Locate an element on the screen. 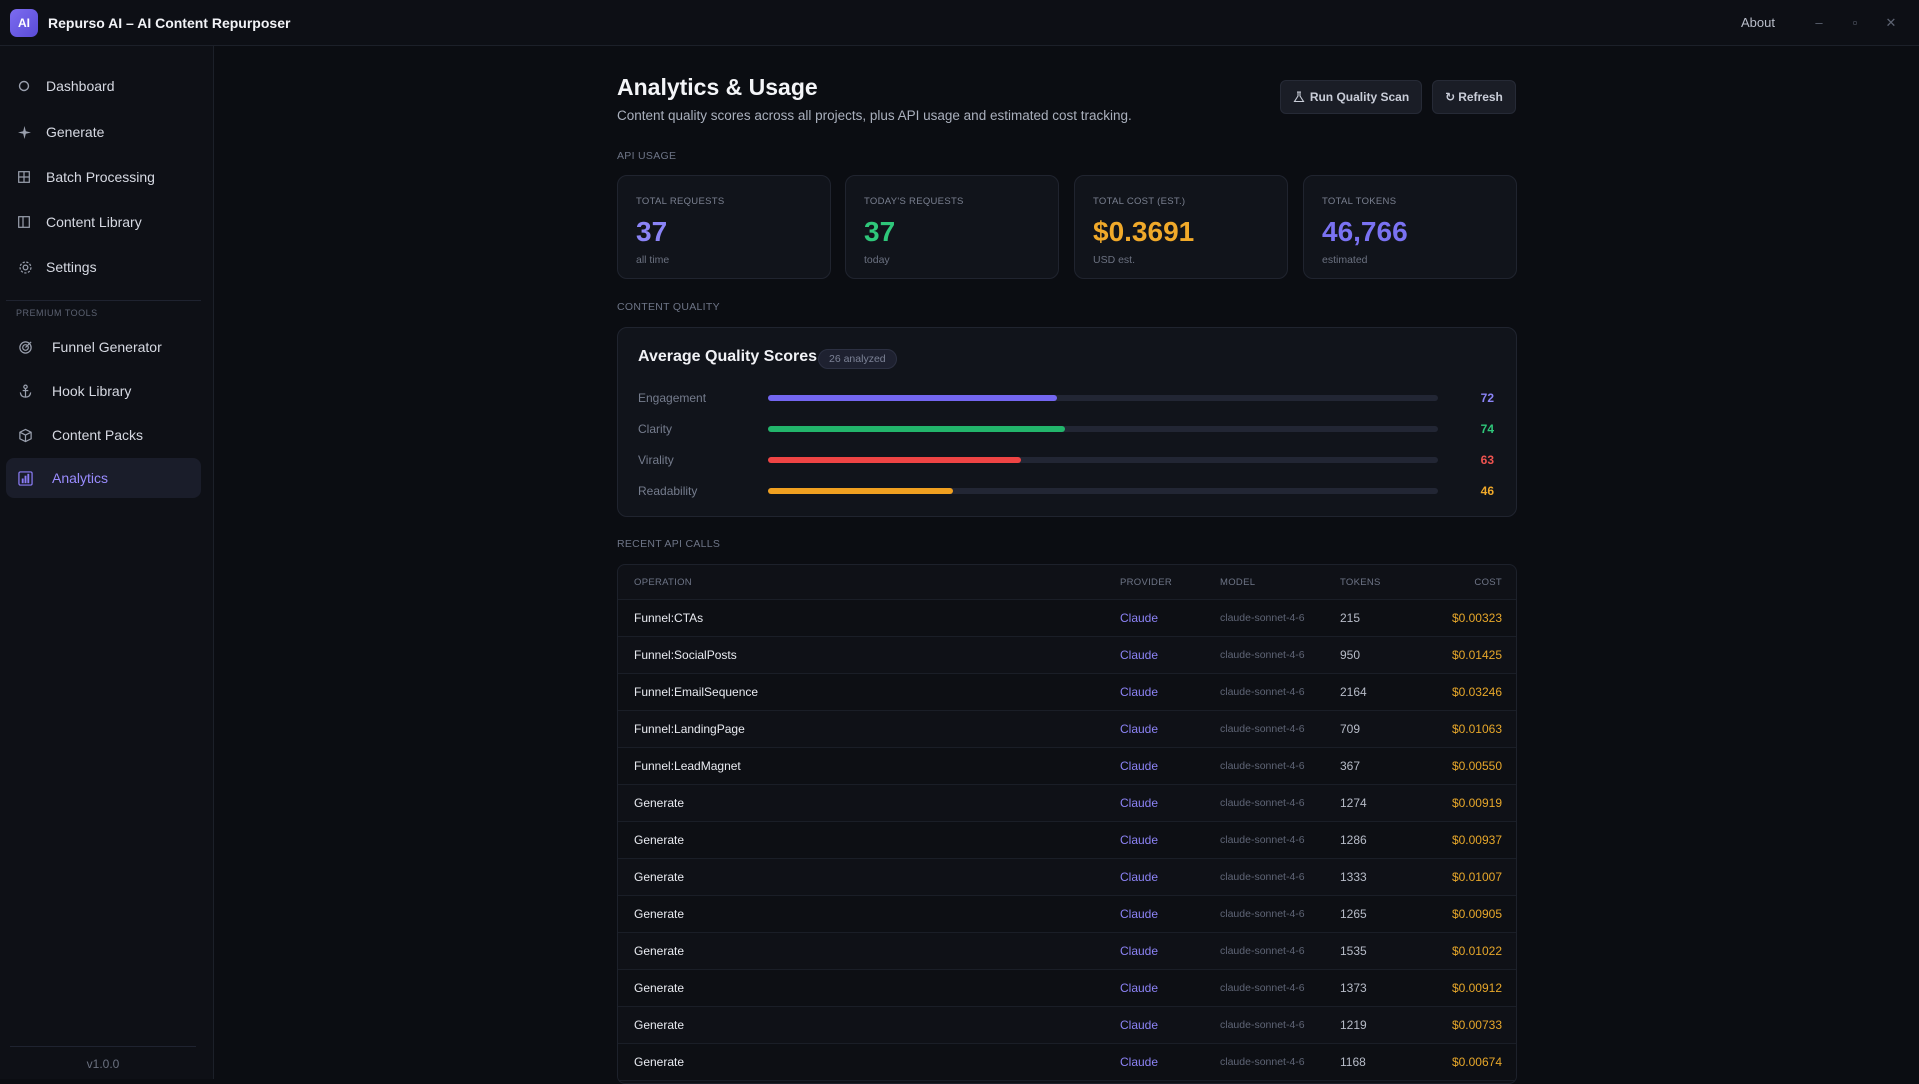  sidebar-item-content-library: Content Library is located at coordinates (103, 222).